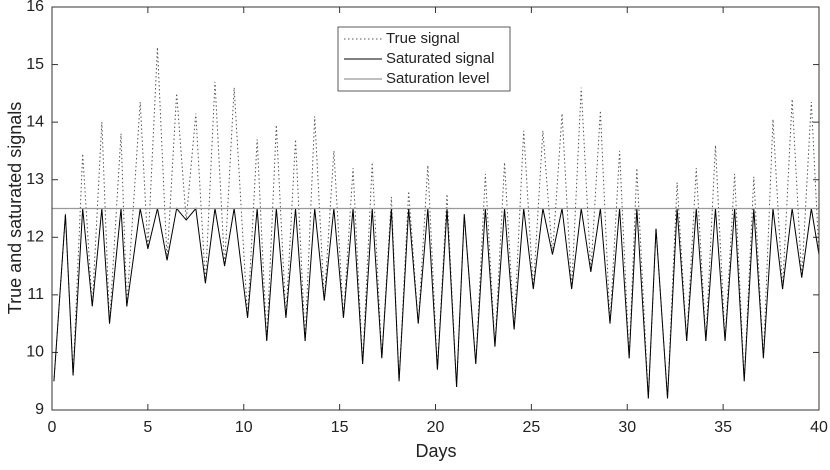 Image resolution: width=830 pixels, height=470 pixels. Describe the element at coordinates (35, 64) in the screenshot. I see `y-tick-label: 15` at that location.